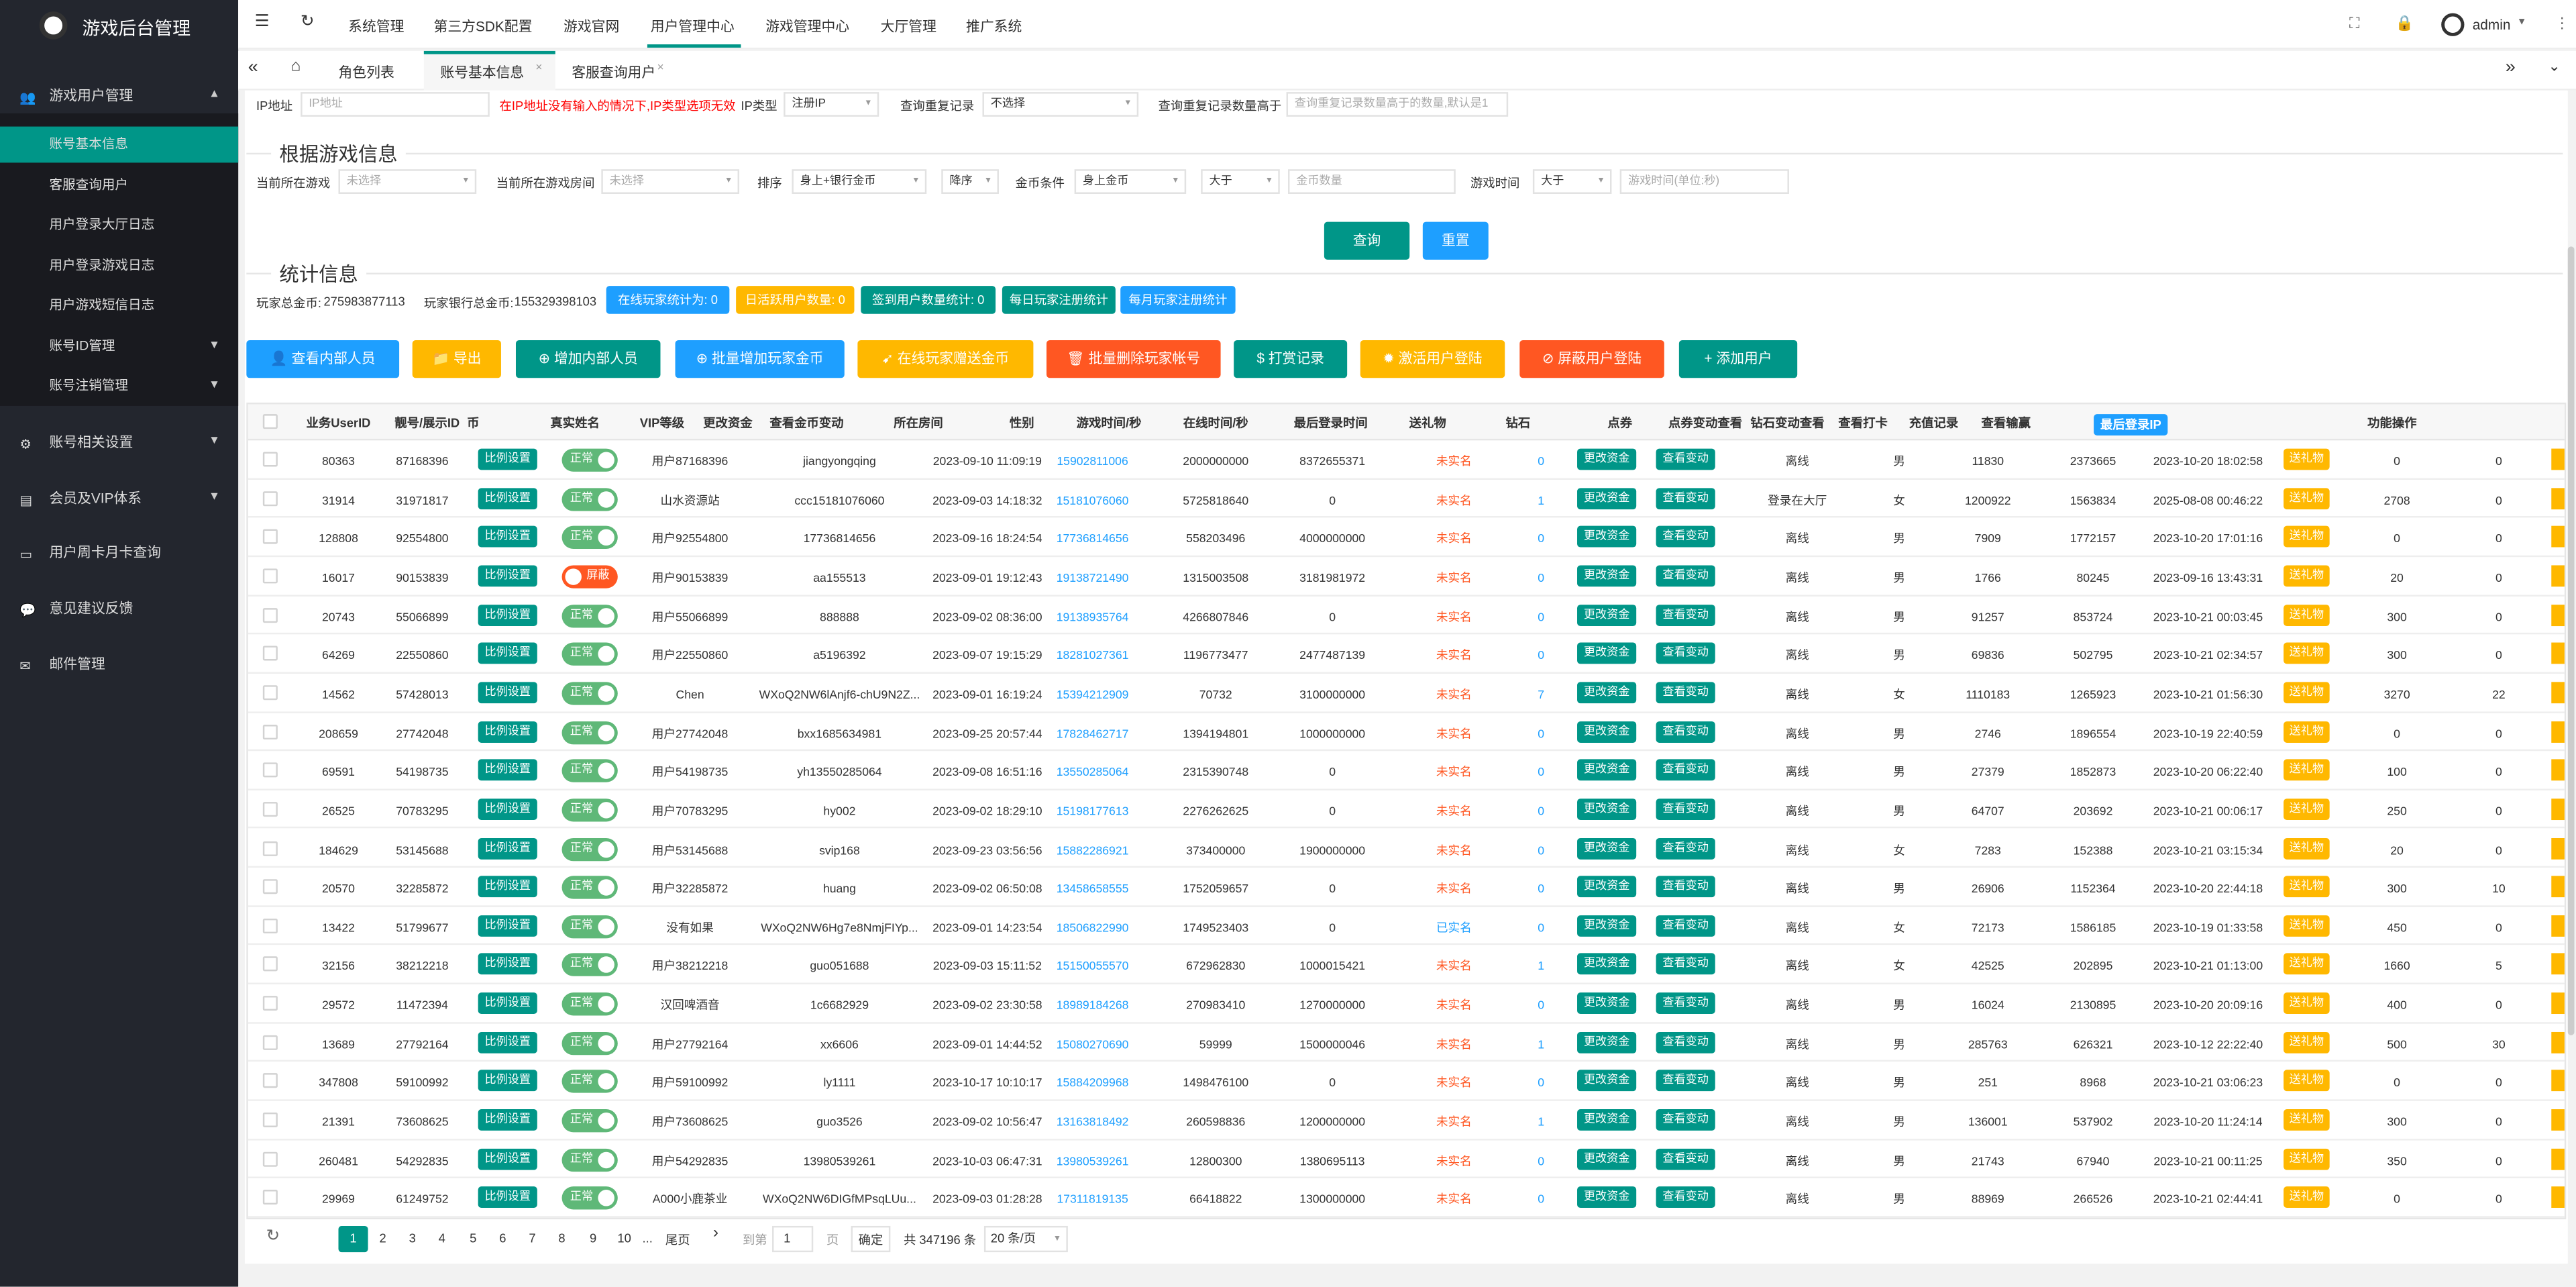 The image size is (2576, 1287). I want to click on nav-item: 游戏官网, so click(592, 26).